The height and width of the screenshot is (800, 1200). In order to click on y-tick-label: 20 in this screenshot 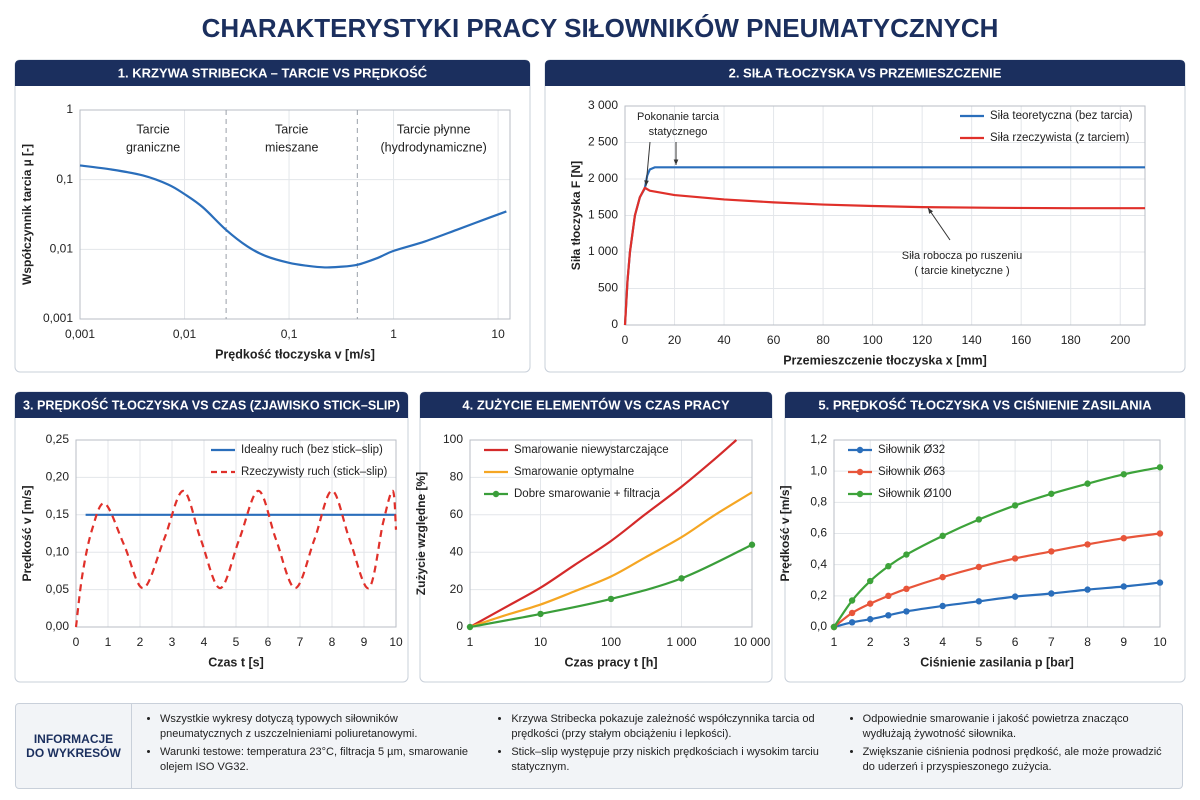, I will do `click(457, 589)`.